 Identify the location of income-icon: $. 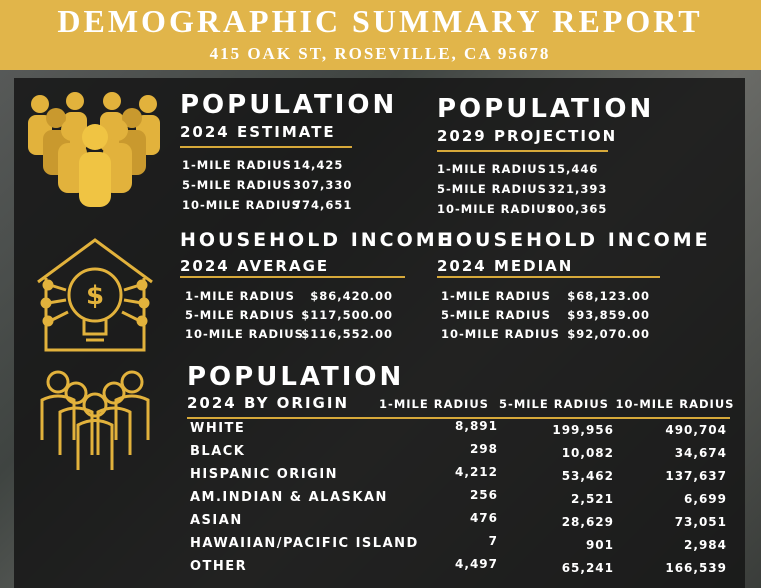
(95, 295).